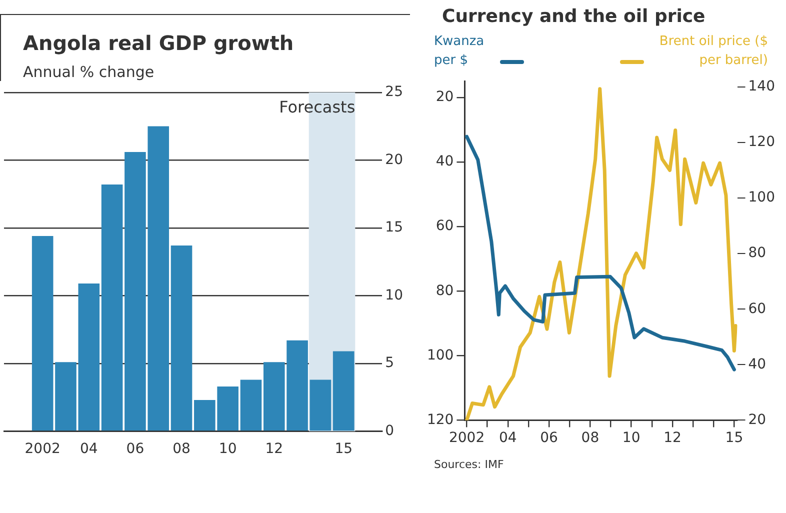  I want to click on y-tick-label: 5, so click(389, 363).